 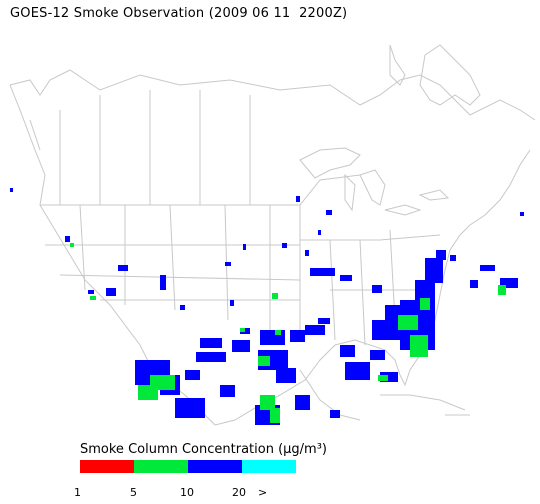 What do you see at coordinates (77, 492) in the screenshot?
I see `legend-tick-1: 1` at bounding box center [77, 492].